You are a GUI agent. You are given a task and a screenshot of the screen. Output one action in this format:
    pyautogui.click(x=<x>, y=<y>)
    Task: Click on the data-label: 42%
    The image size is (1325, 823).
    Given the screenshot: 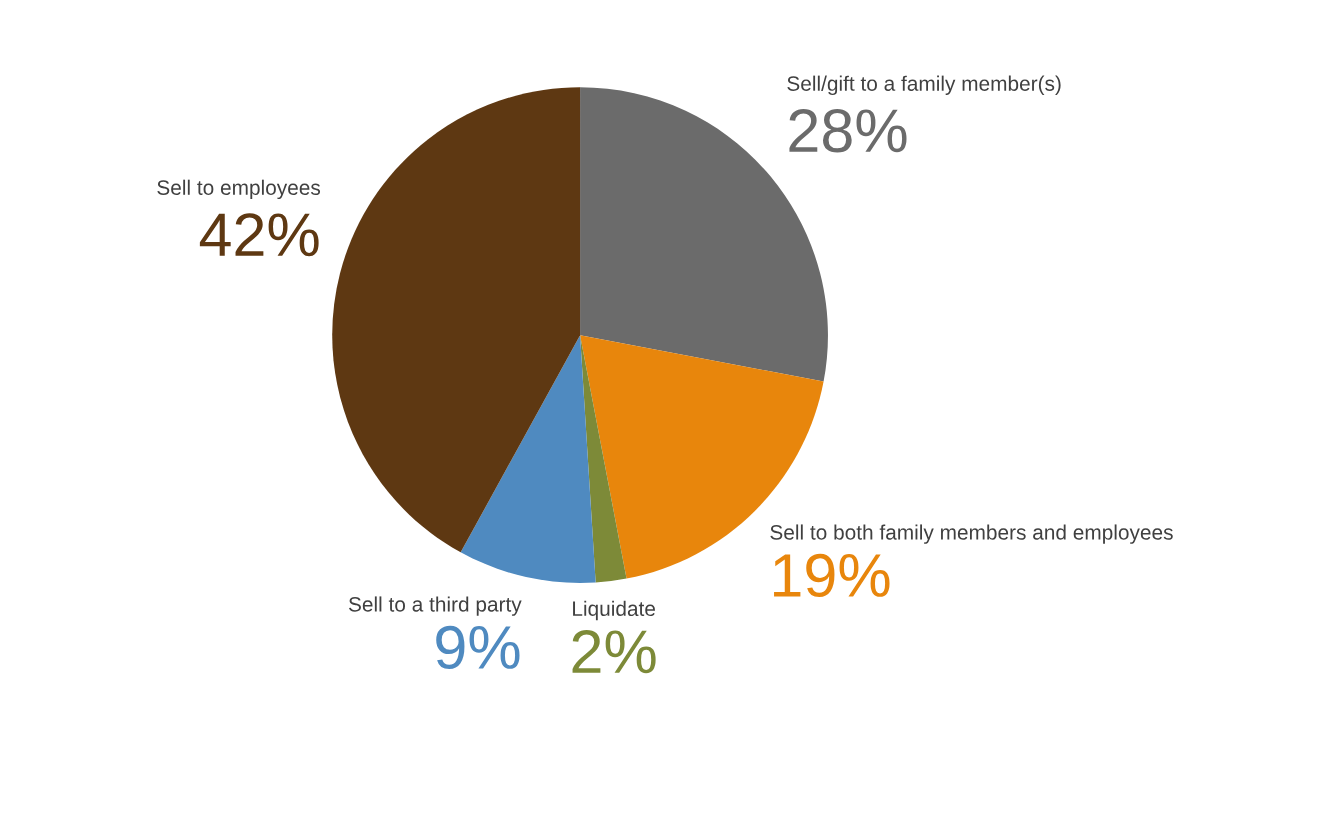 What is the action you would take?
    pyautogui.click(x=259, y=235)
    